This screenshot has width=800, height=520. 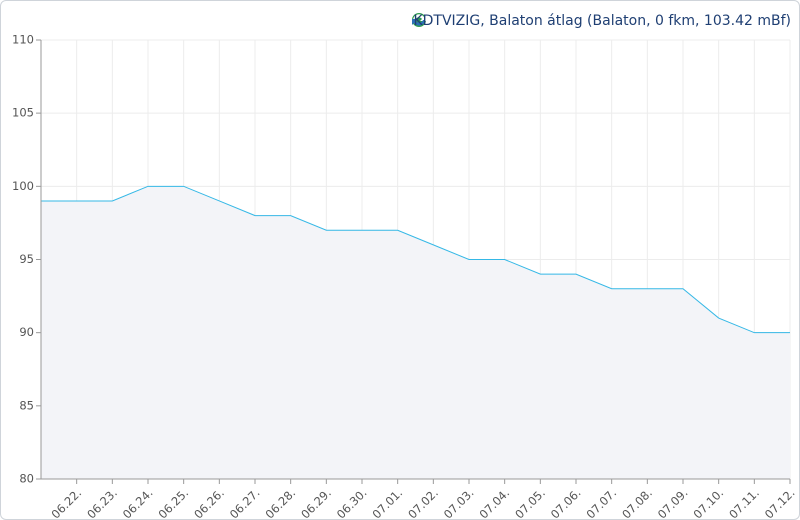 What do you see at coordinates (708, 502) in the screenshot?
I see `x-tick-label: 07.10.` at bounding box center [708, 502].